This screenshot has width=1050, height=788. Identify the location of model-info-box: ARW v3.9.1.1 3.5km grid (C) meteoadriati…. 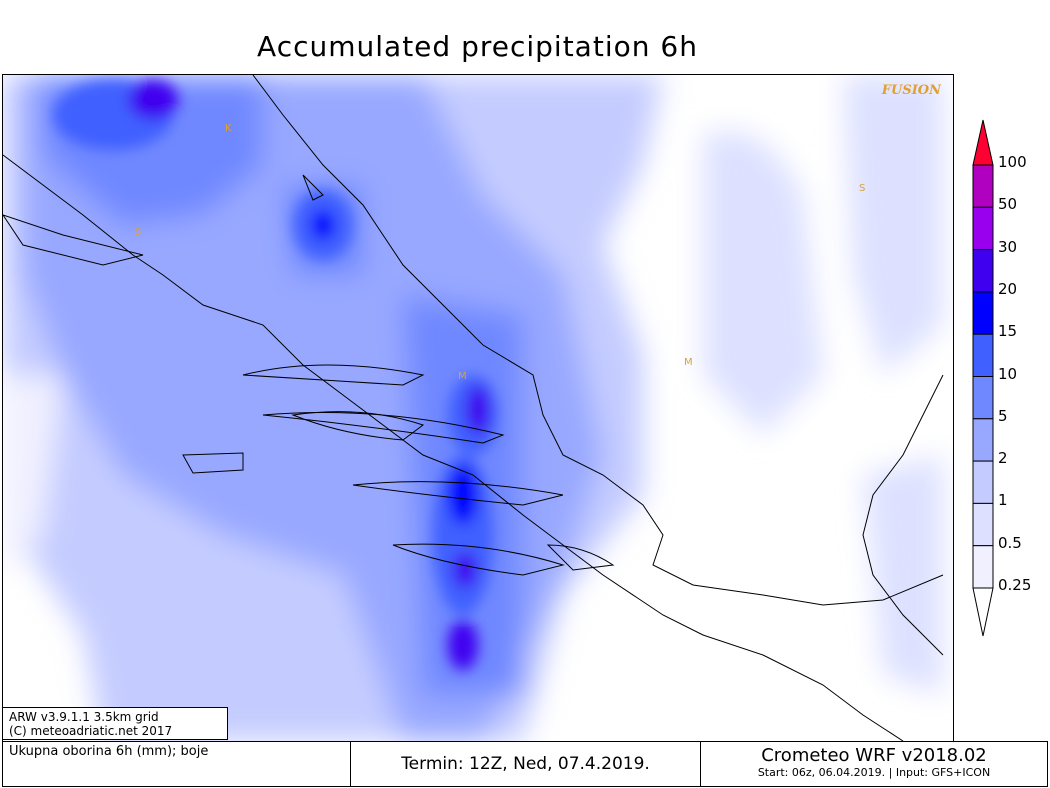
(115, 723).